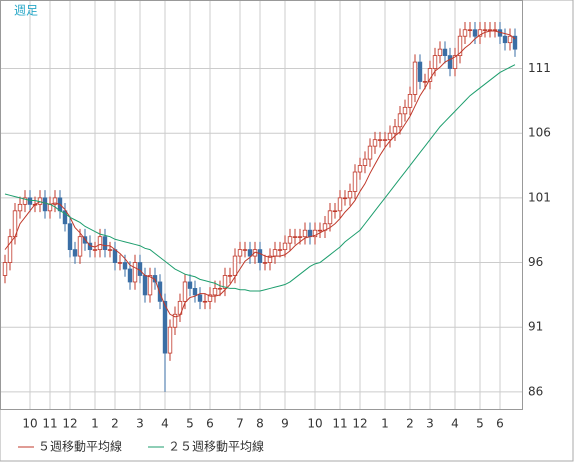  Describe the element at coordinates (240, 424) in the screenshot. I see `x-tick-label: 7` at that location.